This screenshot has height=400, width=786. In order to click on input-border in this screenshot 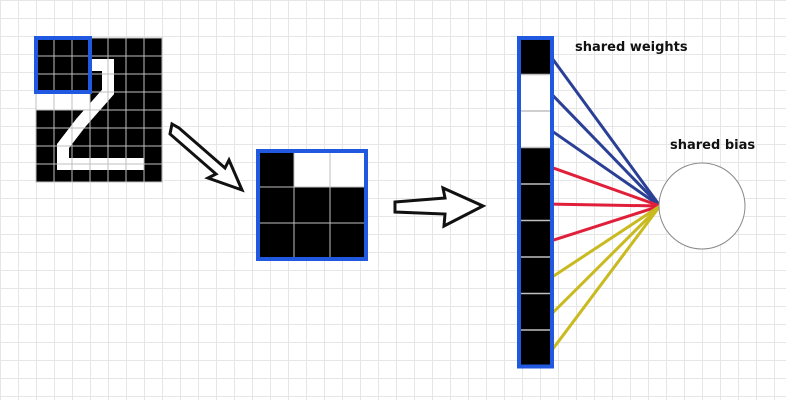, I will do `click(99, 110)`.